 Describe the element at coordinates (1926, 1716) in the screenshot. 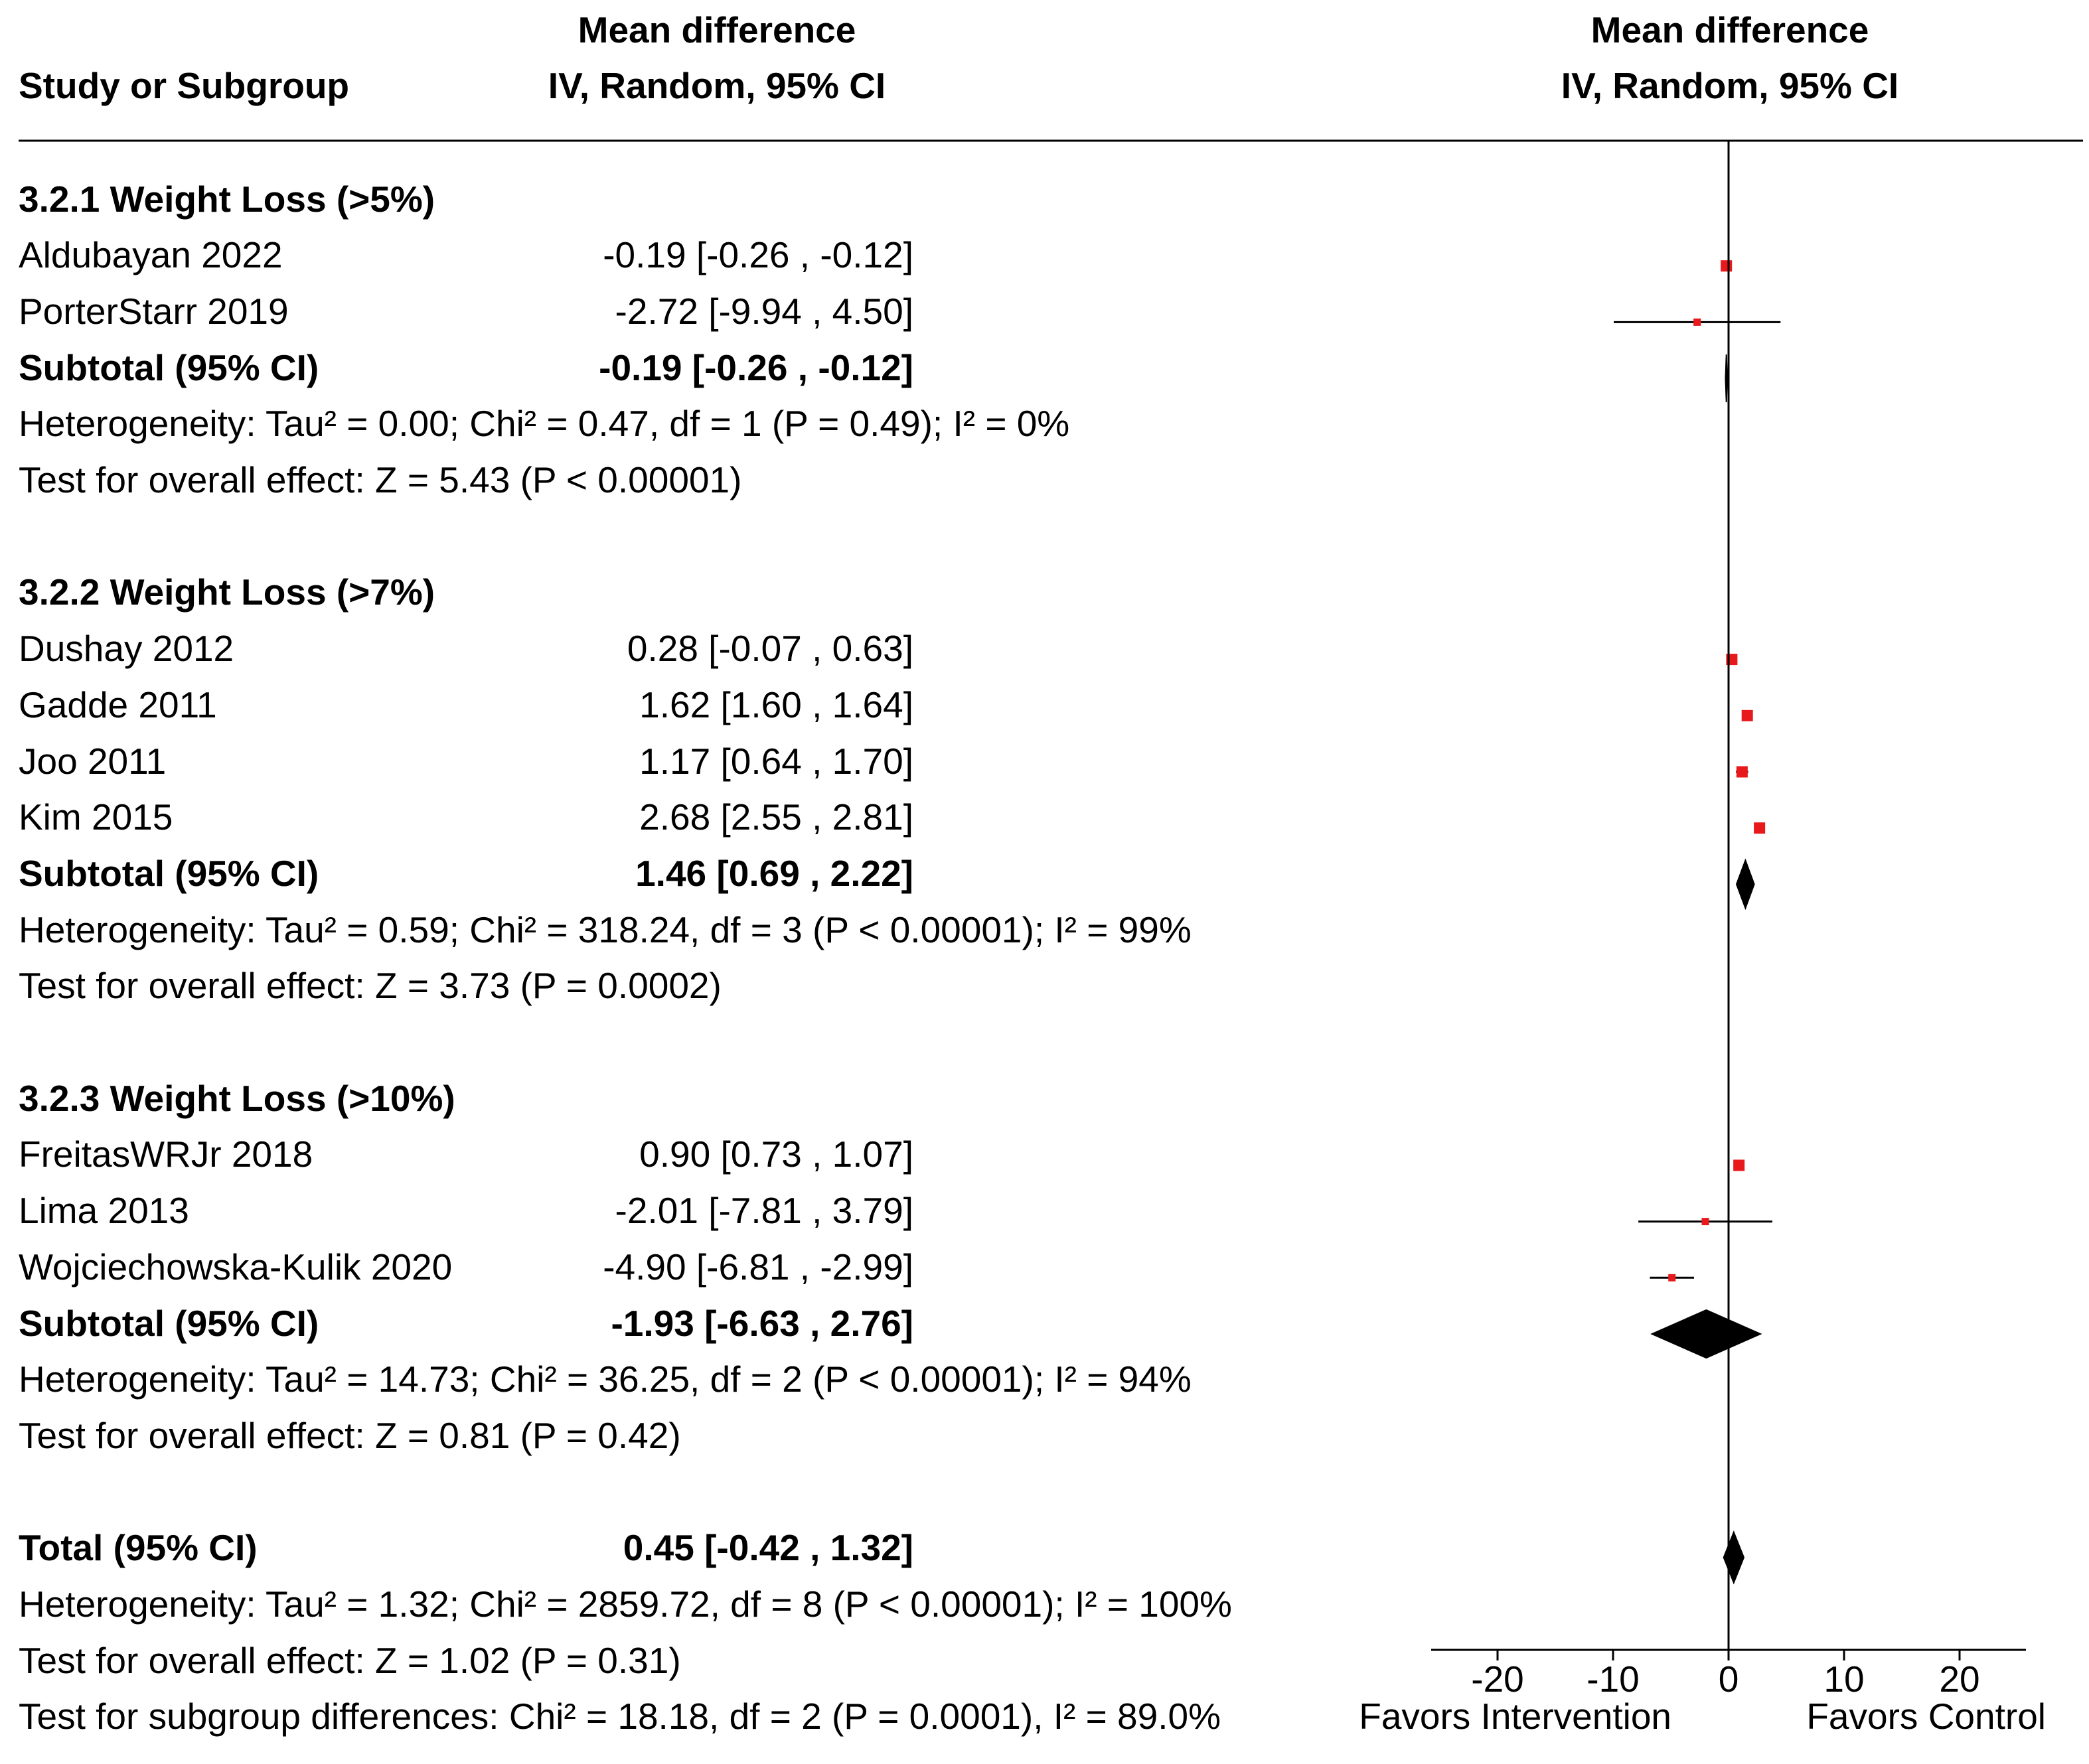

I see `favors-control-label: Favors Control` at that location.